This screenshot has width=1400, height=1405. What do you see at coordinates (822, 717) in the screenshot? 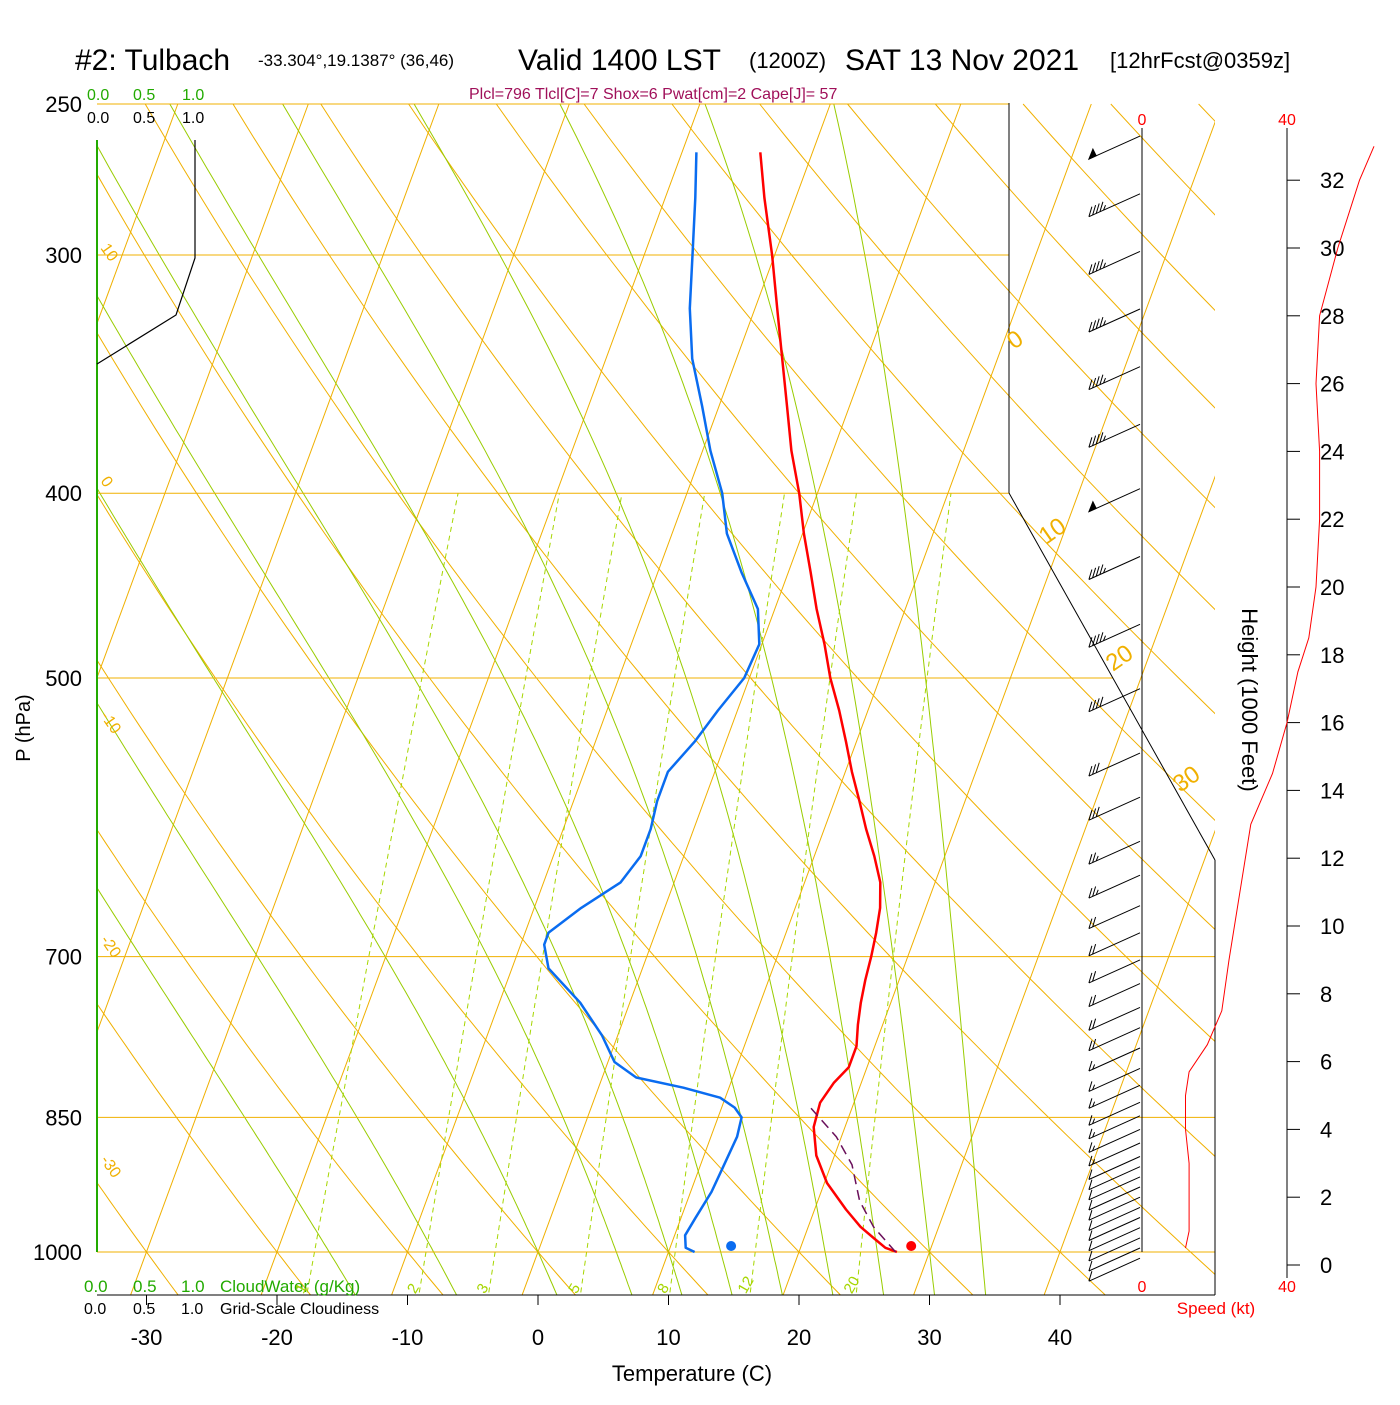
I see `moist-adiabat-line` at bounding box center [822, 717].